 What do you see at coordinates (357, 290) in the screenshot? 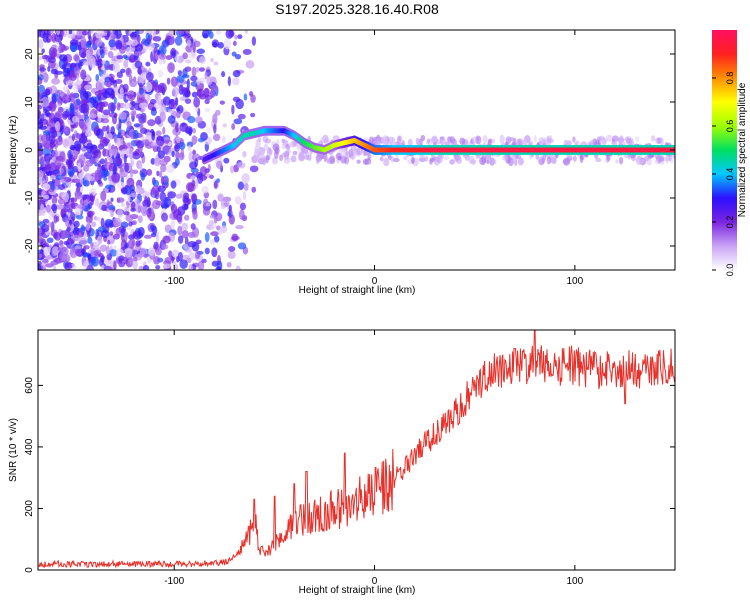
I see `spectrogram-x-axis-label: Height of straight line (km)` at bounding box center [357, 290].